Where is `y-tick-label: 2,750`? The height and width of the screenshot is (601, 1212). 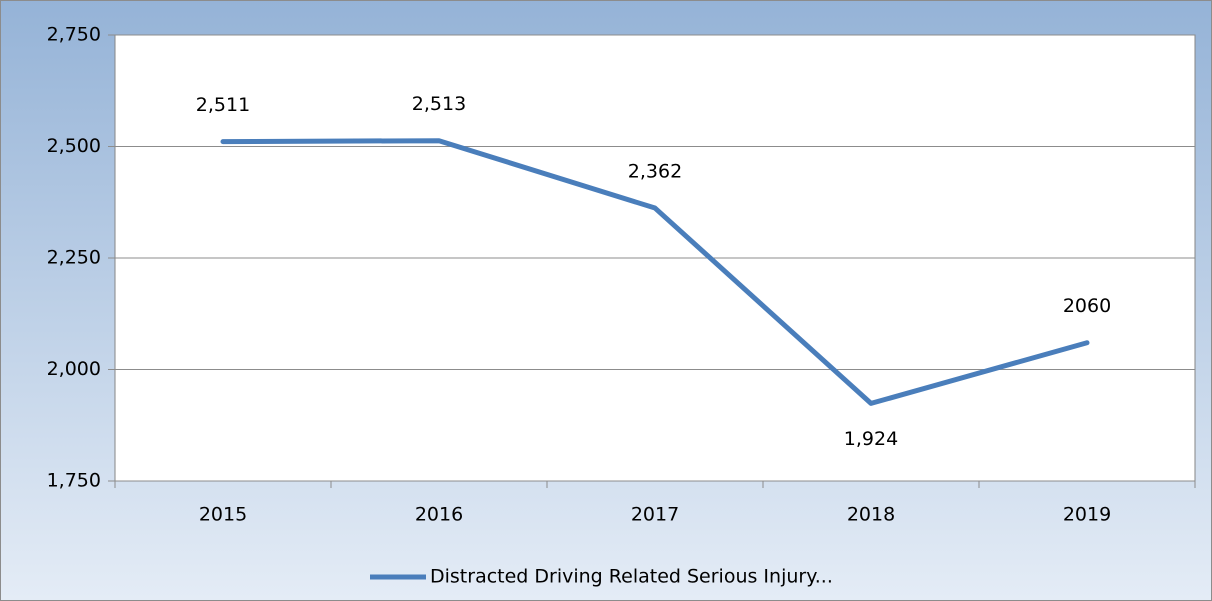
y-tick-label: 2,750 is located at coordinates (74, 35).